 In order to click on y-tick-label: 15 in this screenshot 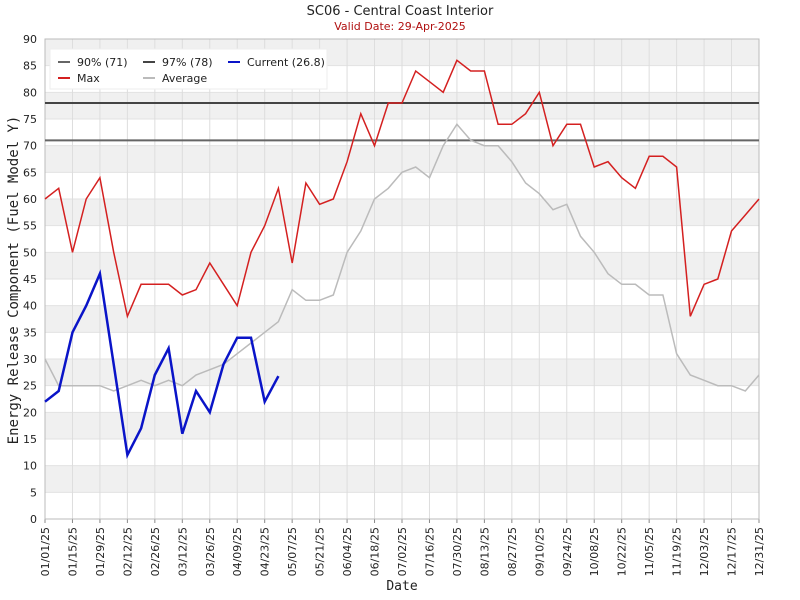, I will do `click(30, 439)`.